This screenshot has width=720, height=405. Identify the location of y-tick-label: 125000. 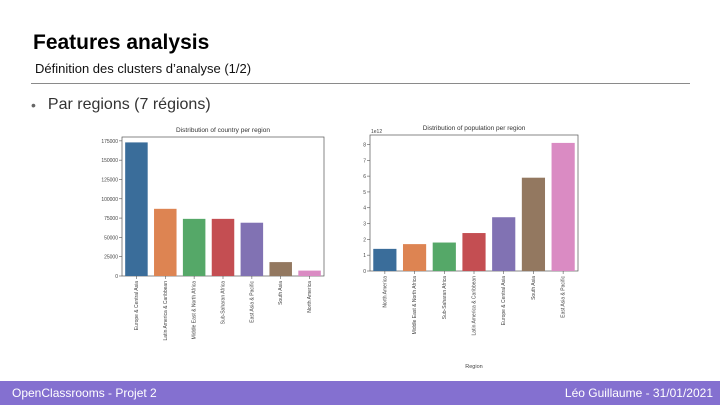
(109, 180).